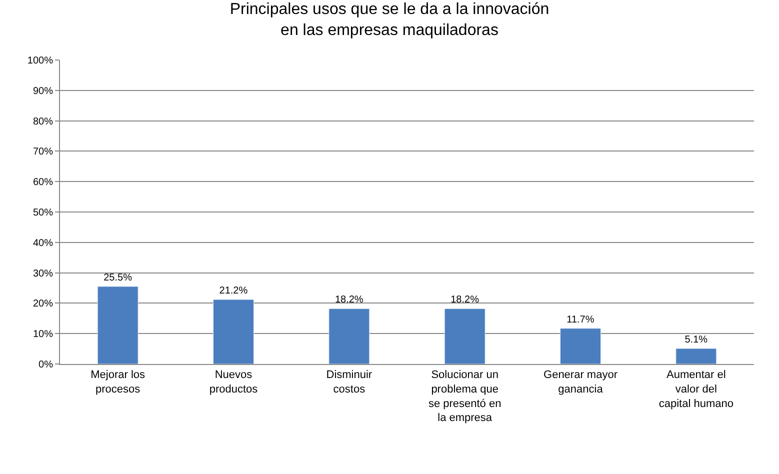 Image resolution: width=779 pixels, height=474 pixels. Describe the element at coordinates (118, 382) in the screenshot. I see `x-tick-label: Mejorar los procesos` at that location.